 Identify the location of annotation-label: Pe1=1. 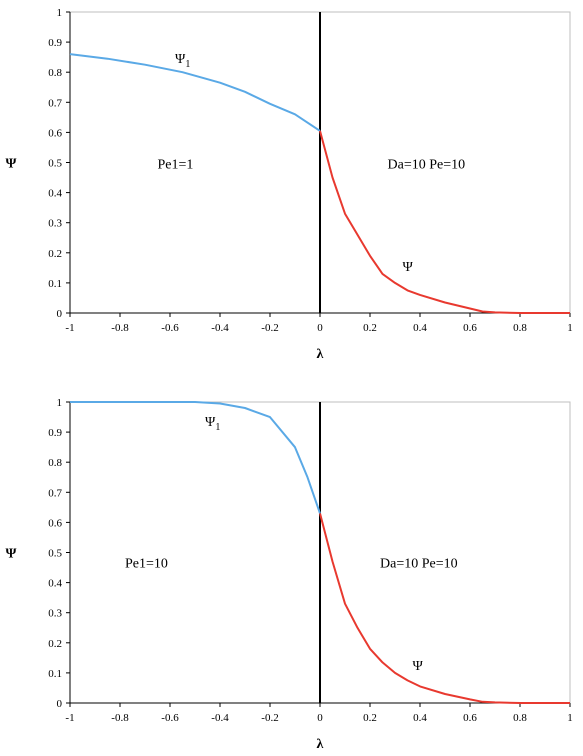
(176, 165).